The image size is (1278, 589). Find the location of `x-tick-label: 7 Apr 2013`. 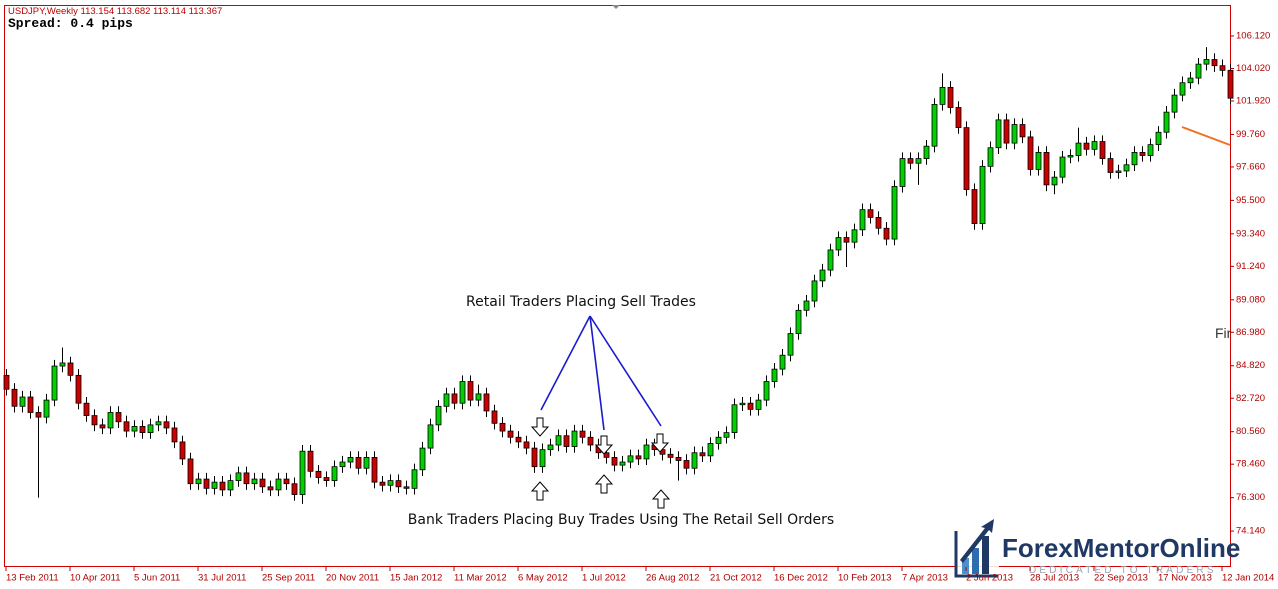

x-tick-label: 7 Apr 2013 is located at coordinates (925, 578).